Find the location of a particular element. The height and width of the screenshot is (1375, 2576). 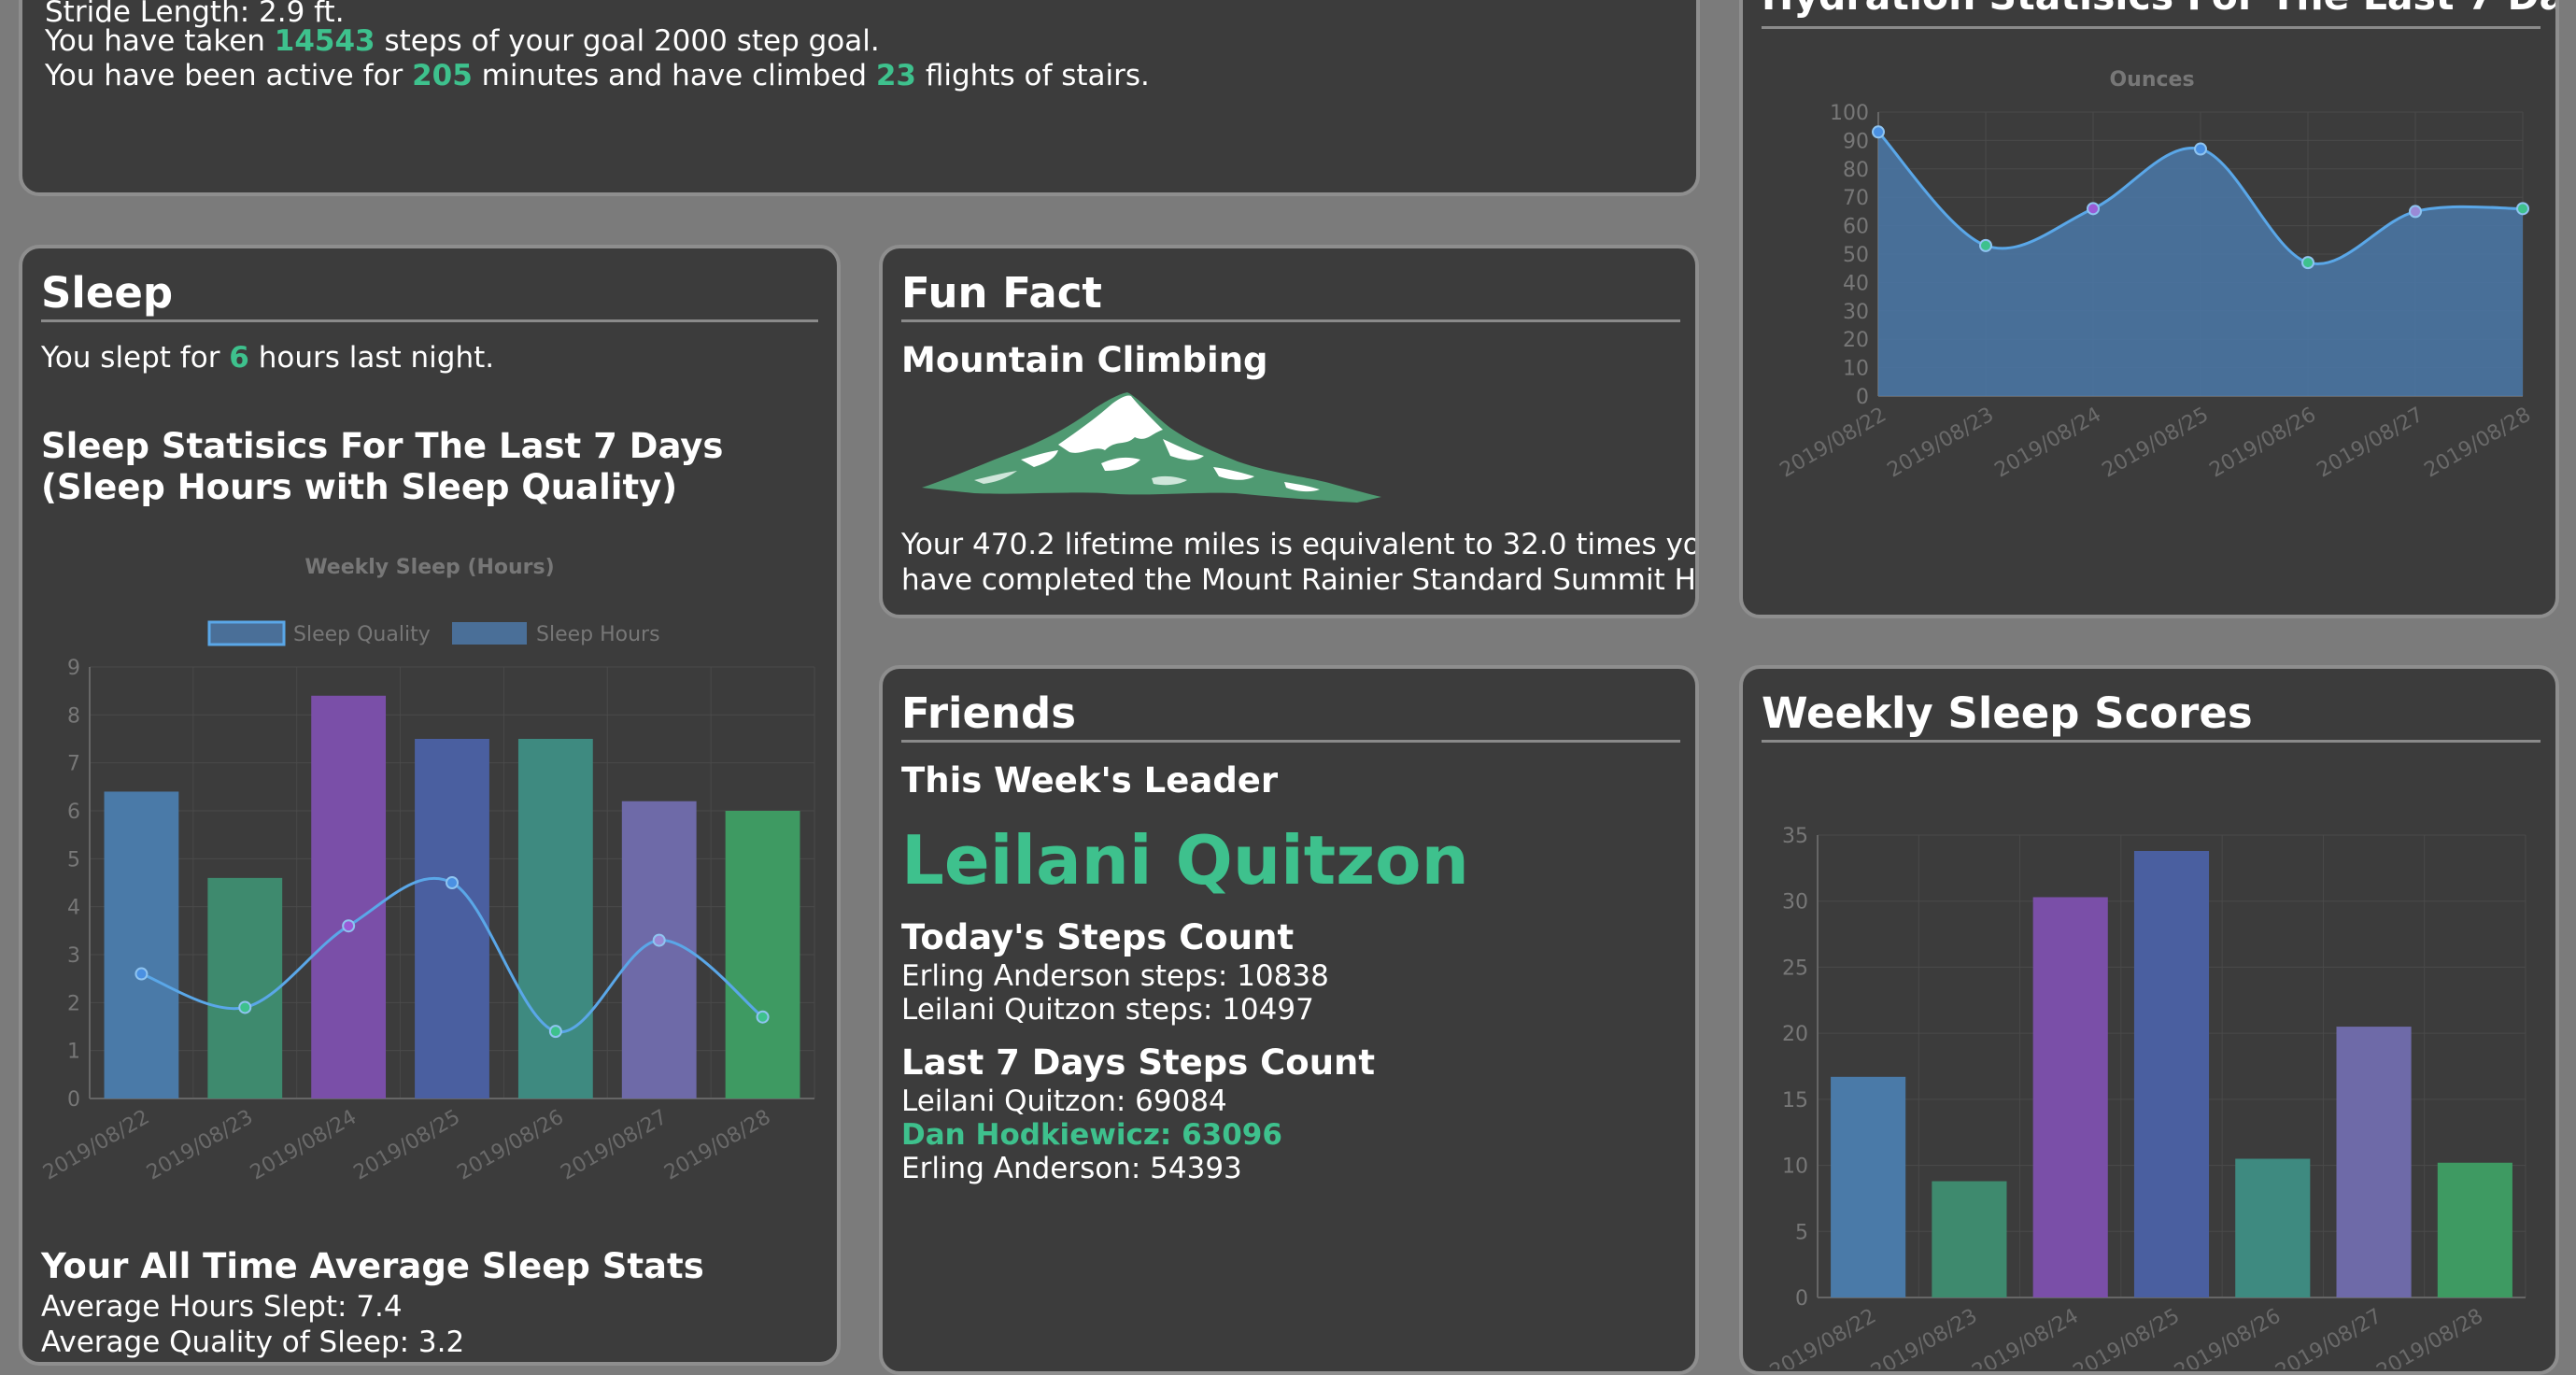

chart-title: Ounces is located at coordinates (2151, 80).